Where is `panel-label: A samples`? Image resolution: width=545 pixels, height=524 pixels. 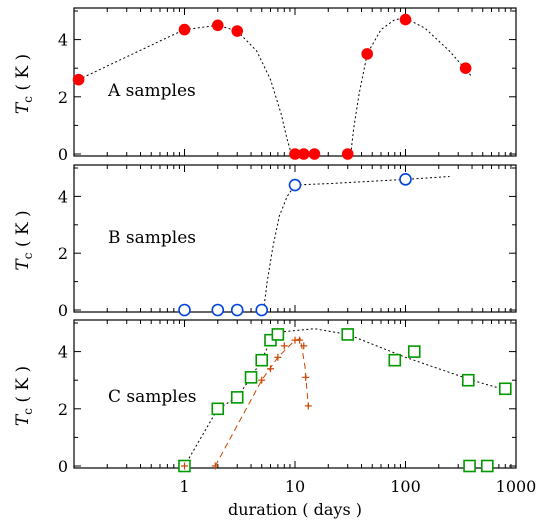
panel-label: A samples is located at coordinates (151, 91).